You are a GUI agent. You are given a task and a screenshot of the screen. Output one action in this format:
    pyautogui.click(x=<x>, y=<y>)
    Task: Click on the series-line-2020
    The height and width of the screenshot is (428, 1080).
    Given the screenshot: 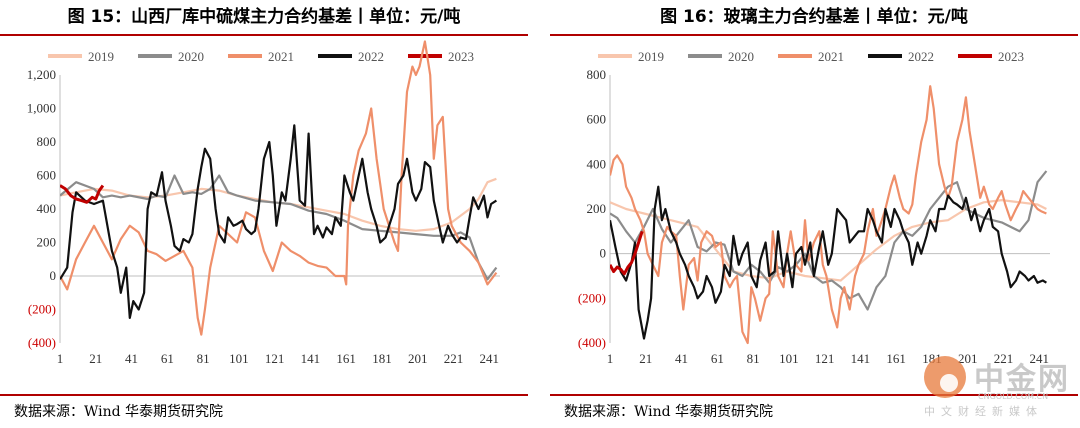 What is the action you would take?
    pyautogui.click(x=279, y=227)
    